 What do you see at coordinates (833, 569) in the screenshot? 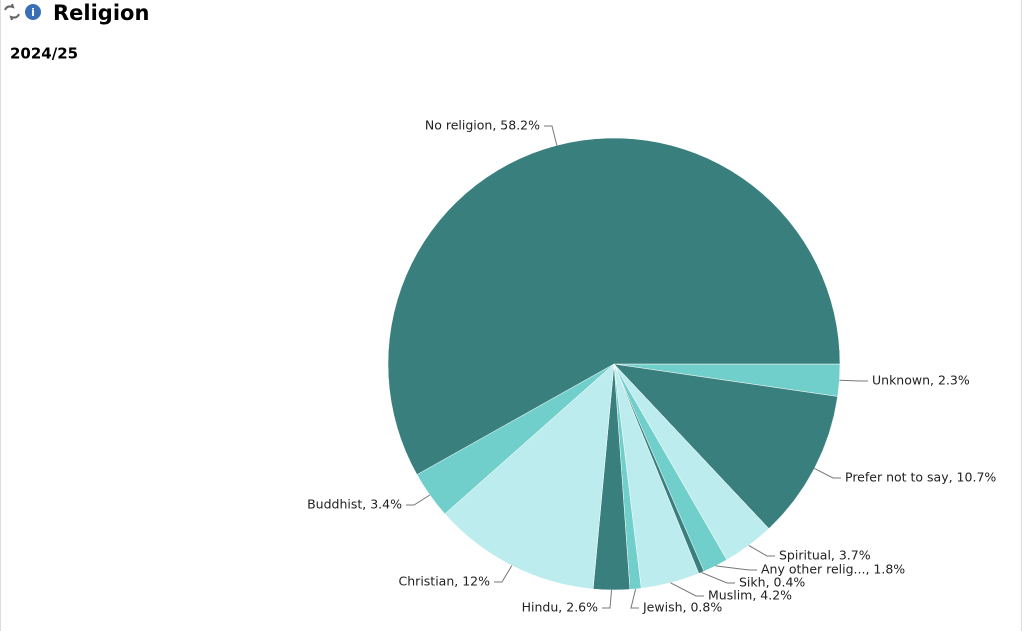
I see `slice-label: Any other relig..., 1.8%` at bounding box center [833, 569].